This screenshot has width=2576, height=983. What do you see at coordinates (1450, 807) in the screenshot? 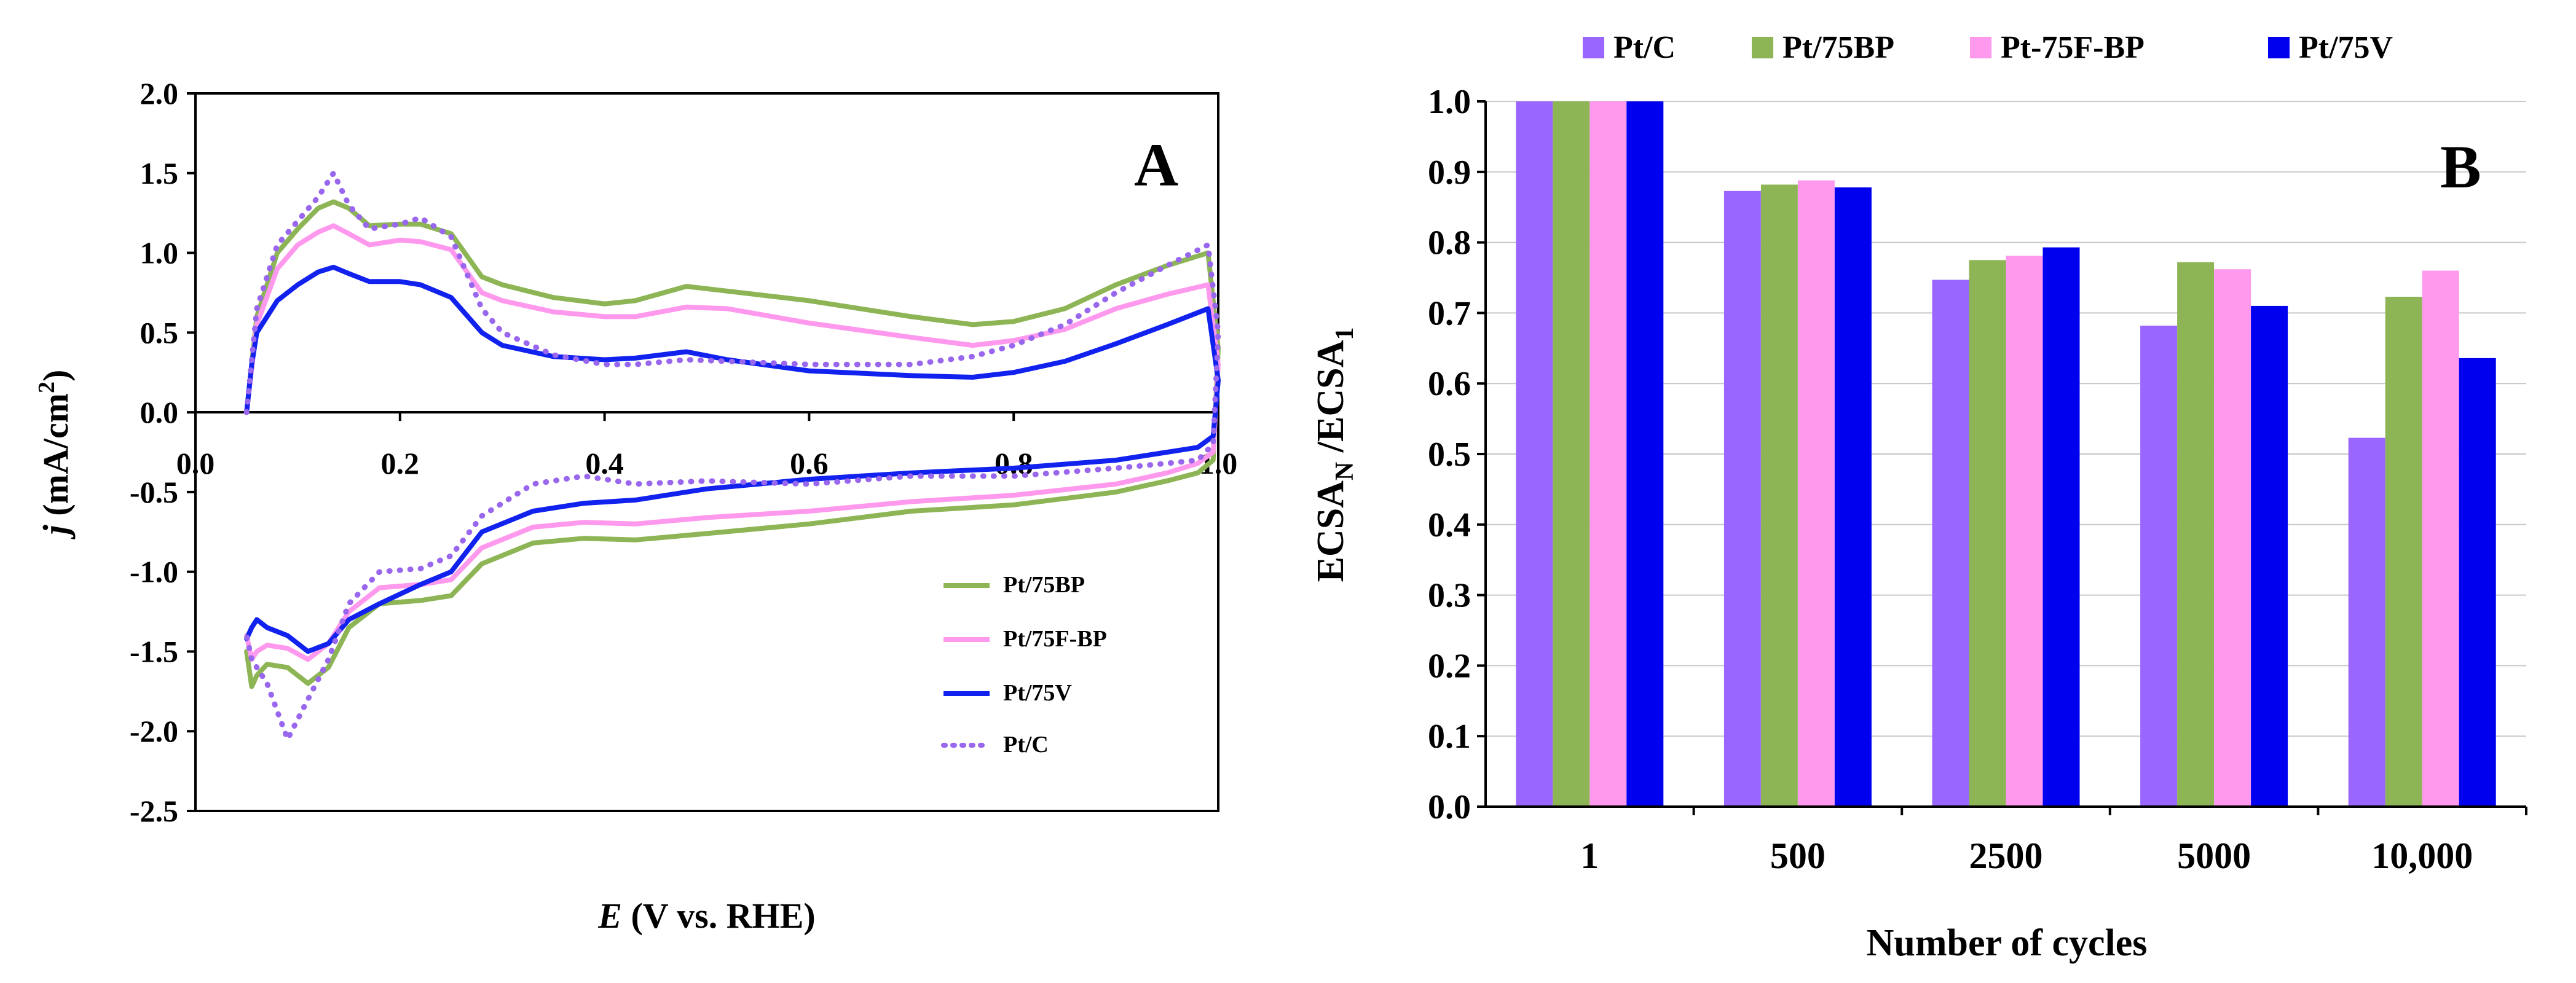
I see `ecsa-y-tick-label: 0.0` at bounding box center [1450, 807].